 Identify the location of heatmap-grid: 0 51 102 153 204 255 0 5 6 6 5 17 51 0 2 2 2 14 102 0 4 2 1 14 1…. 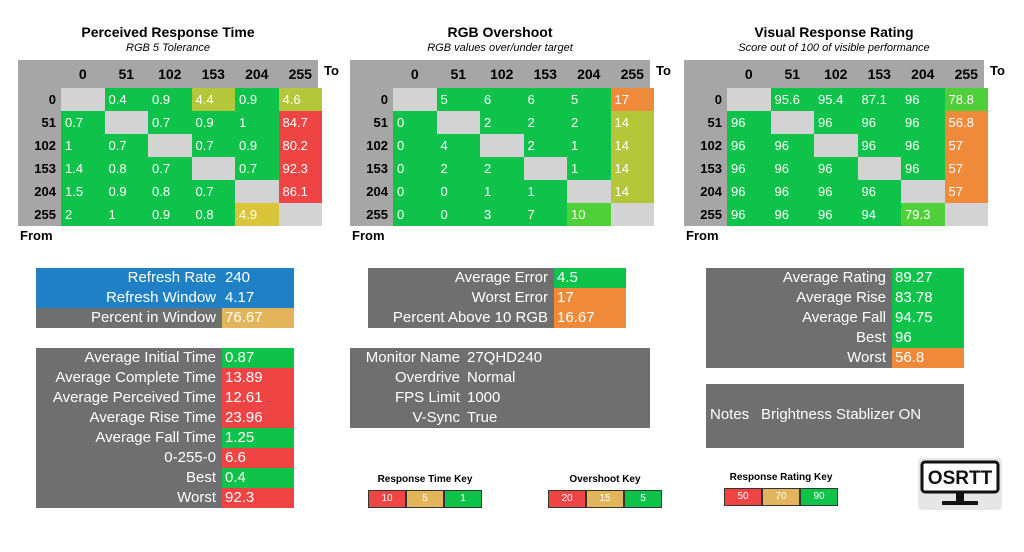
(502, 143).